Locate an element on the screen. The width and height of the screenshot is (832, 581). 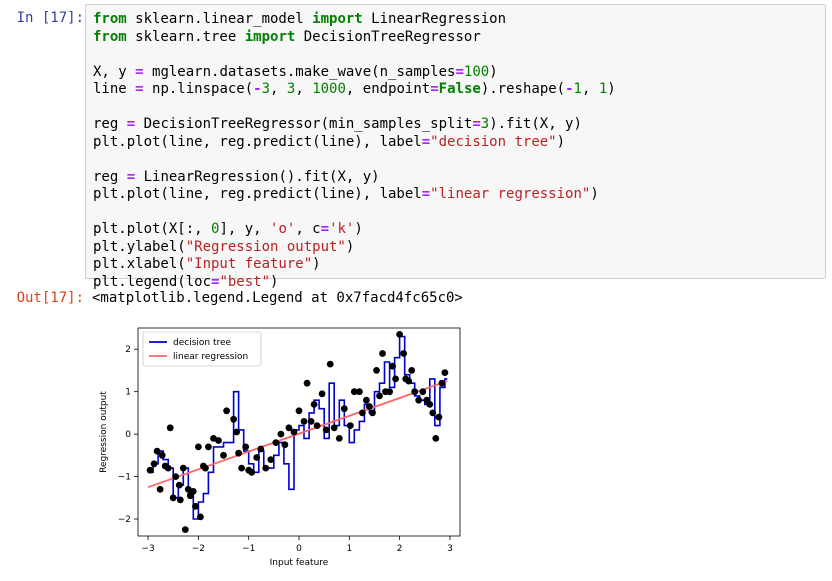
output-prompt: Out[17]: is located at coordinates (50, 298).